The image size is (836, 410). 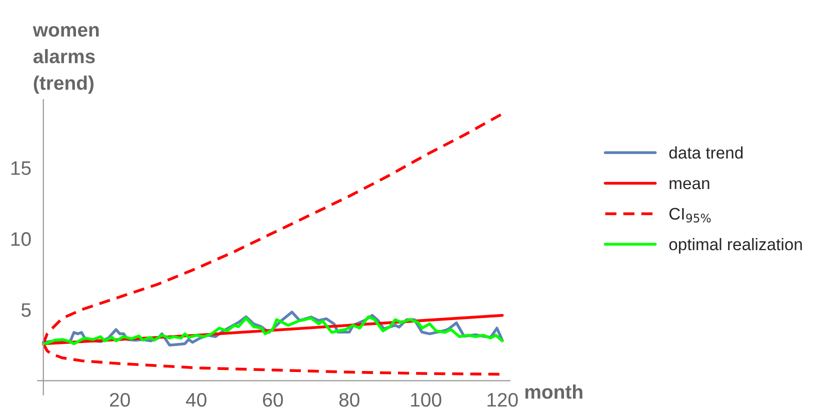 What do you see at coordinates (65, 60) in the screenshot?
I see `y-axis-title: women alarms (trend)` at bounding box center [65, 60].